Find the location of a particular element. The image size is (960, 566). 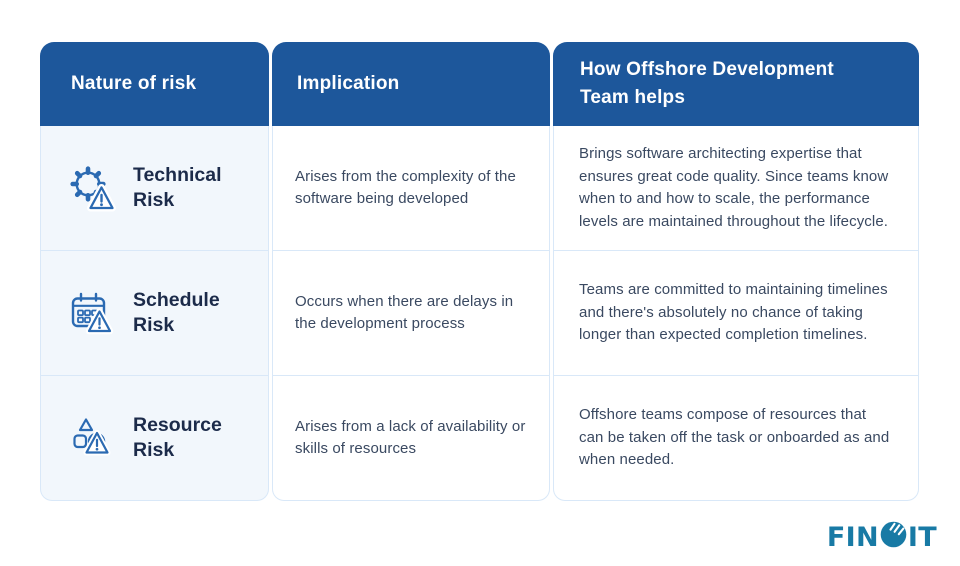

finoit-logo: FIN IT is located at coordinates (882, 537).